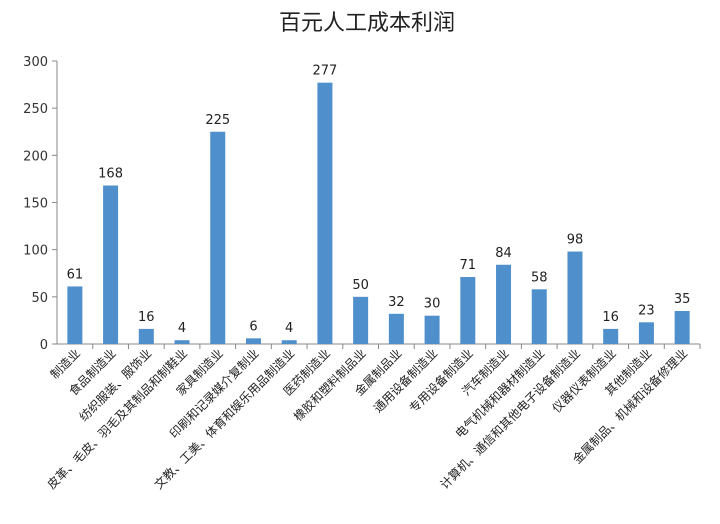 This screenshot has height=524, width=720. Describe the element at coordinates (325, 71) in the screenshot. I see `data-label: 277` at that location.